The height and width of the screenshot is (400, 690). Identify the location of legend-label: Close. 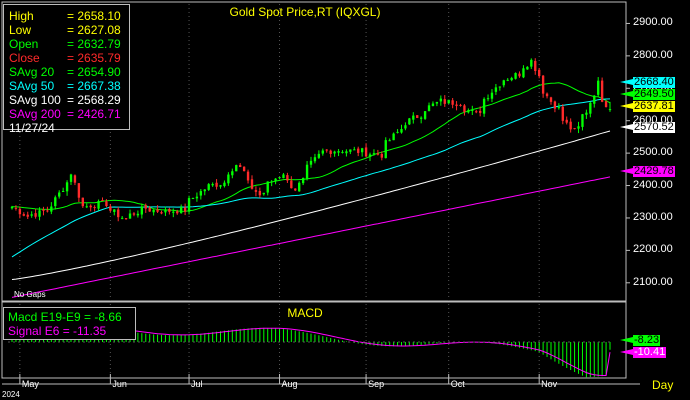
(24, 58).